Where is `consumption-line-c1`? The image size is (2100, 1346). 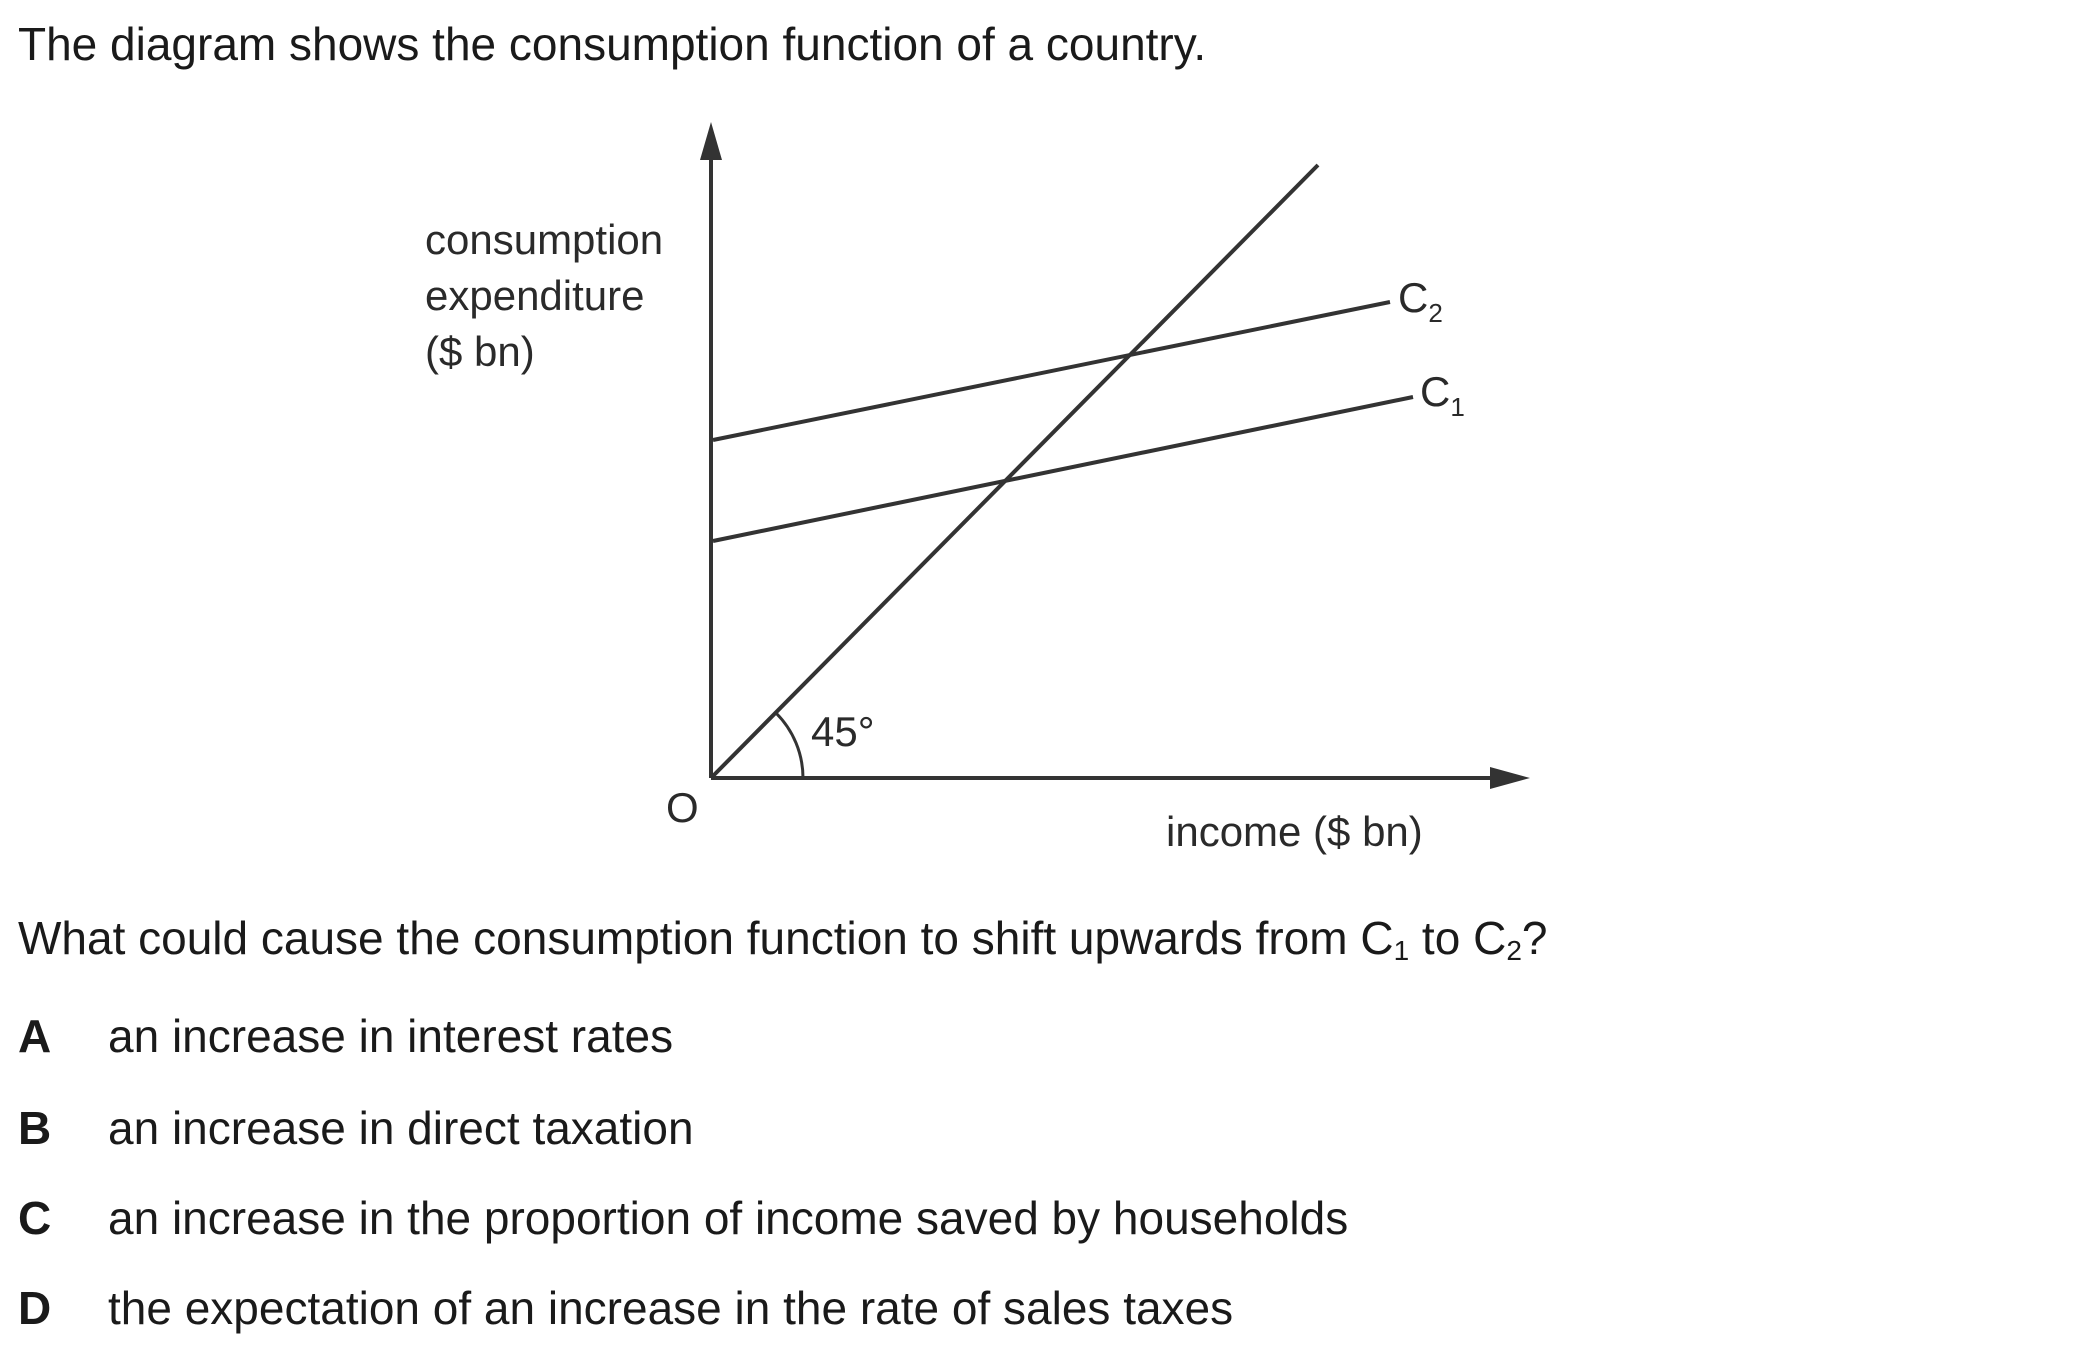 consumption-line-c1 is located at coordinates (1063, 469).